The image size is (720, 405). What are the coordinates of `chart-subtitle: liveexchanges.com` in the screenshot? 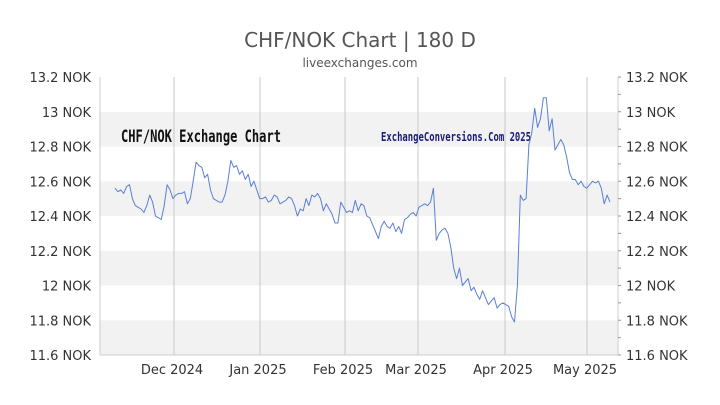 It's located at (359, 63).